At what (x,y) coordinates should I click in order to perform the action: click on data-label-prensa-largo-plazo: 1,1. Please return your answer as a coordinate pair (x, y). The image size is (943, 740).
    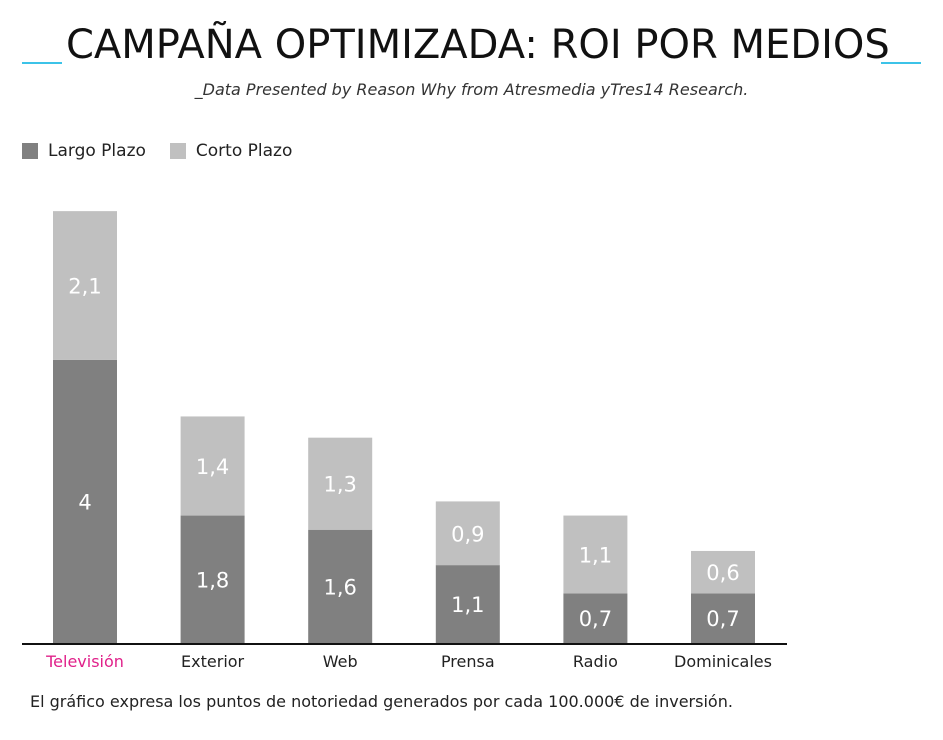
    Looking at the image, I should click on (467, 605).